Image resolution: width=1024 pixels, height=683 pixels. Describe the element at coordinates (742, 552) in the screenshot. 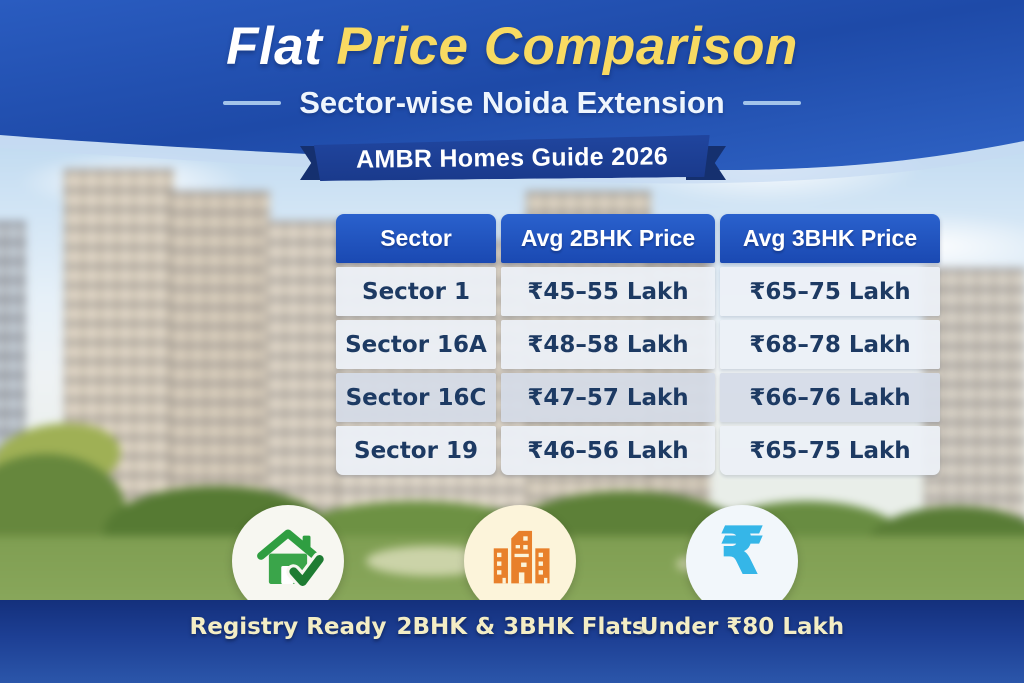

I see `rupee-icon: ₹` at that location.